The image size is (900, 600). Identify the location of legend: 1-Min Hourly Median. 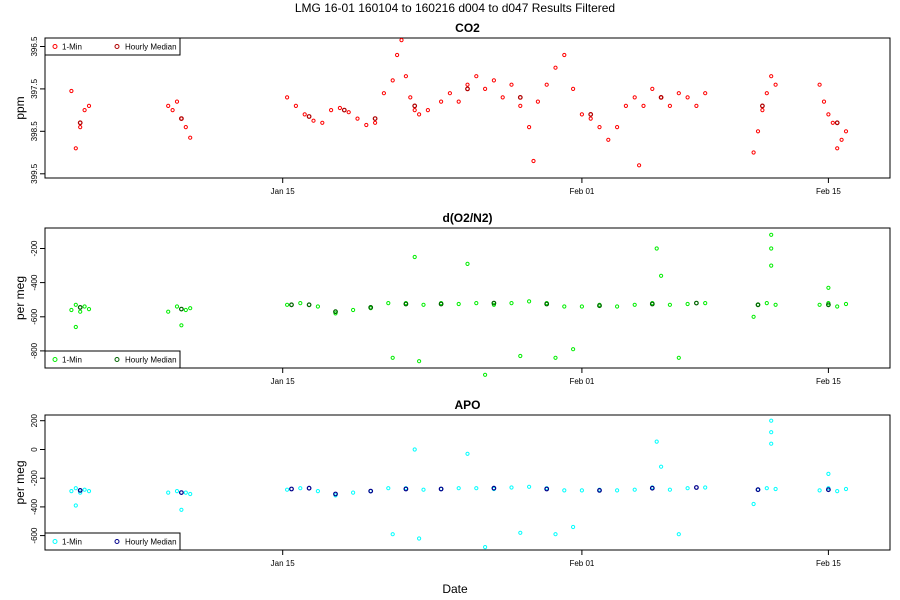
(112, 541).